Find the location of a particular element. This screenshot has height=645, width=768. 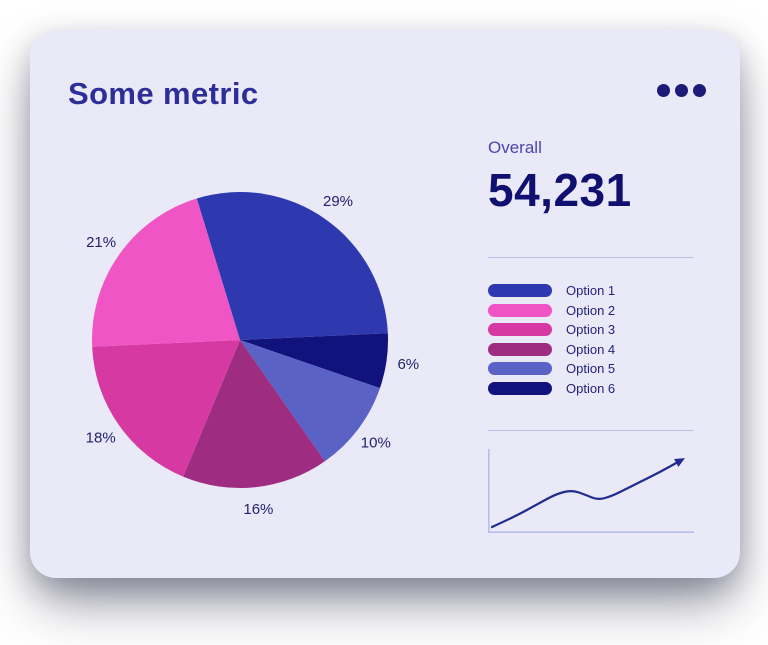

sparkline-arrow-icon is located at coordinates (679, 462).